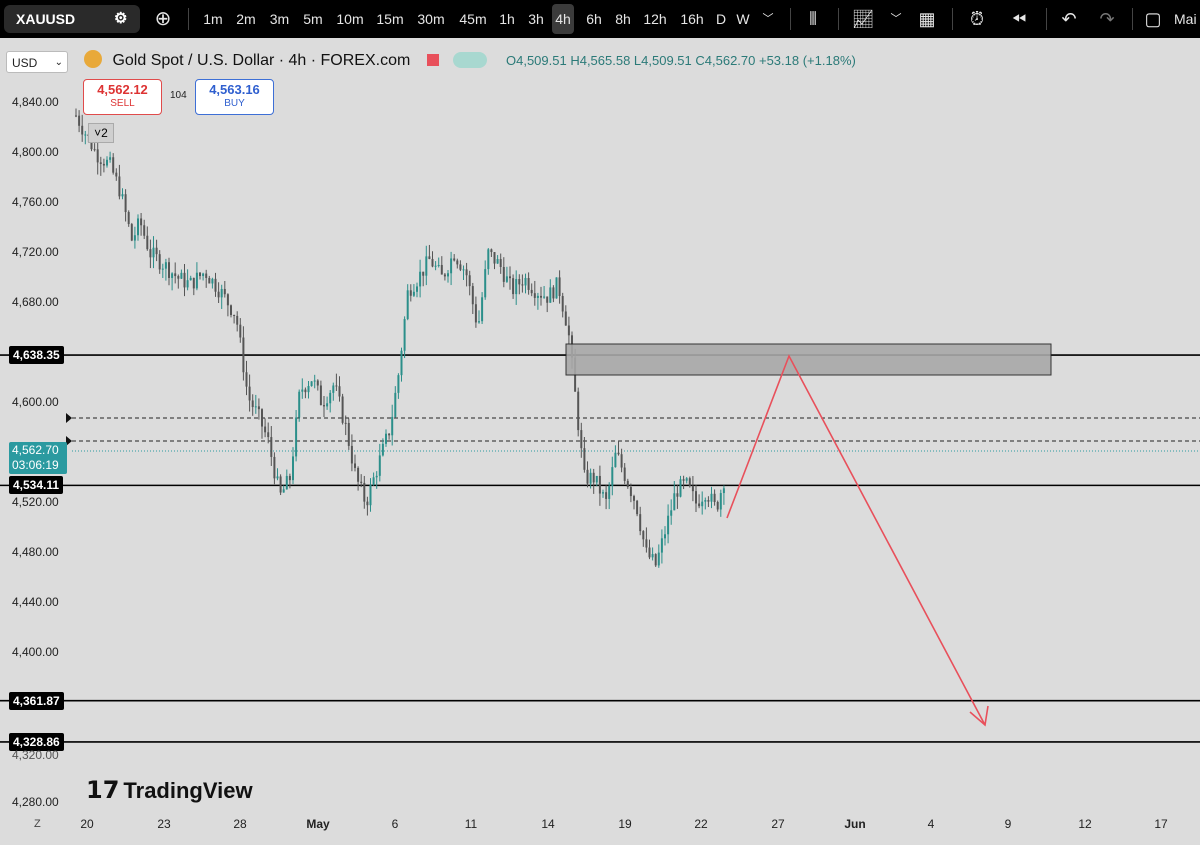  I want to click on fullscreen-icon: ▢, so click(1153, 19).